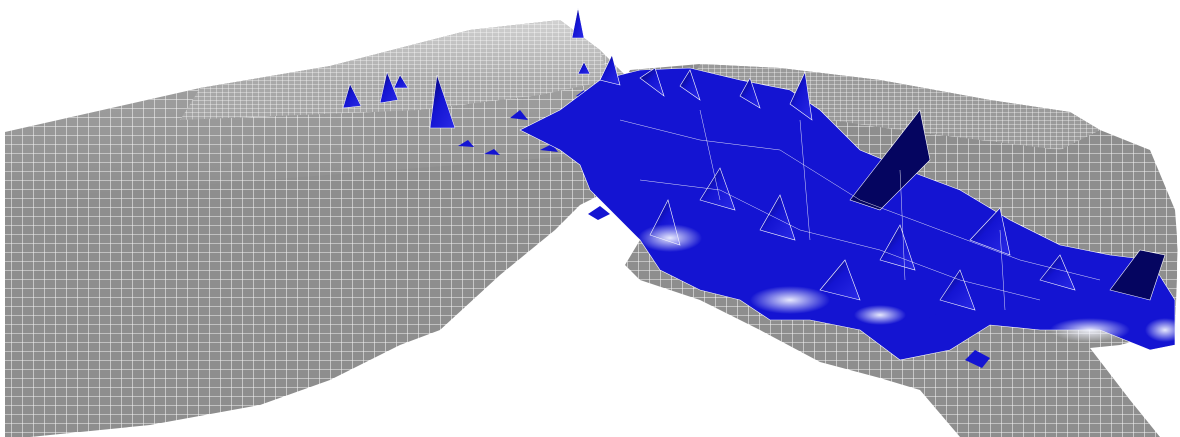  What do you see at coordinates (466, 81) in the screenshot?
I see `isolated-spikes` at bounding box center [466, 81].